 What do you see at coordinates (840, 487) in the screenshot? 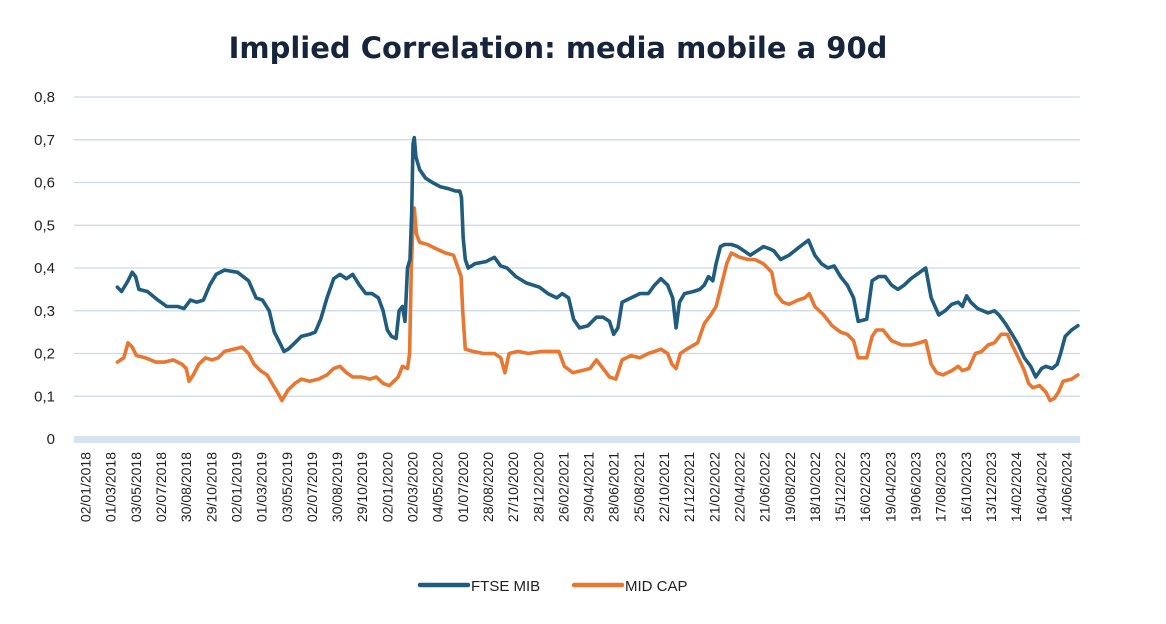
I see `x-tick-label: 15/12/2022` at bounding box center [840, 487].